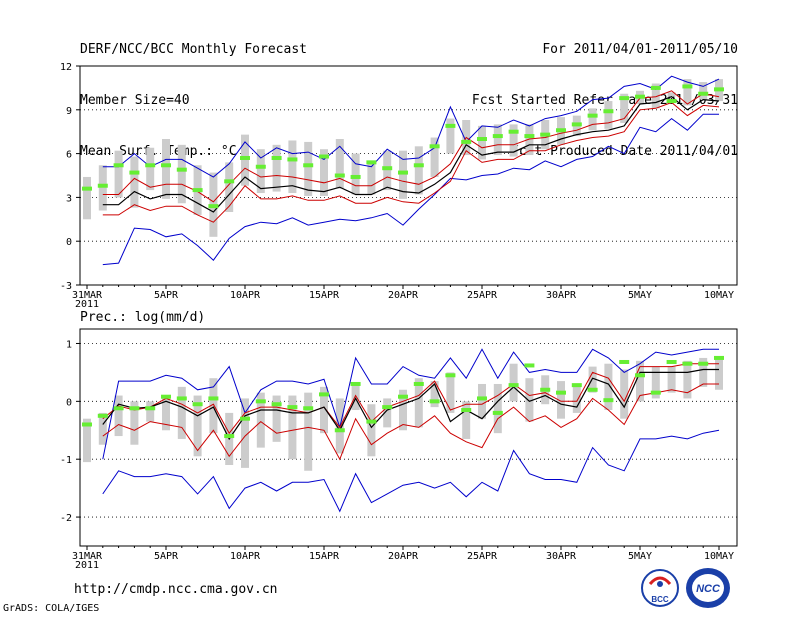  Describe the element at coordinates (66, 460) in the screenshot. I see `chart2-ytick-label: -1` at that location.